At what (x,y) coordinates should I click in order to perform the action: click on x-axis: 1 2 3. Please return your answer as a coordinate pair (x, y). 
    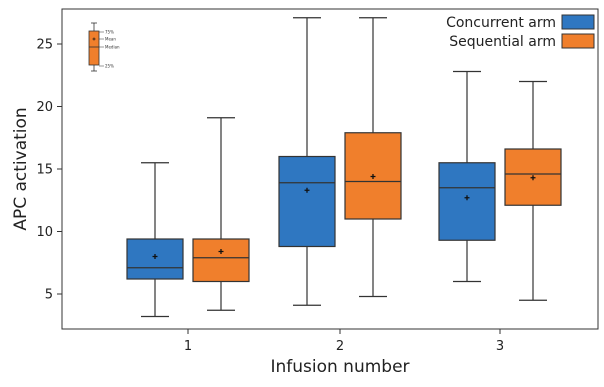
    Looking at the image, I should click on (344, 341).